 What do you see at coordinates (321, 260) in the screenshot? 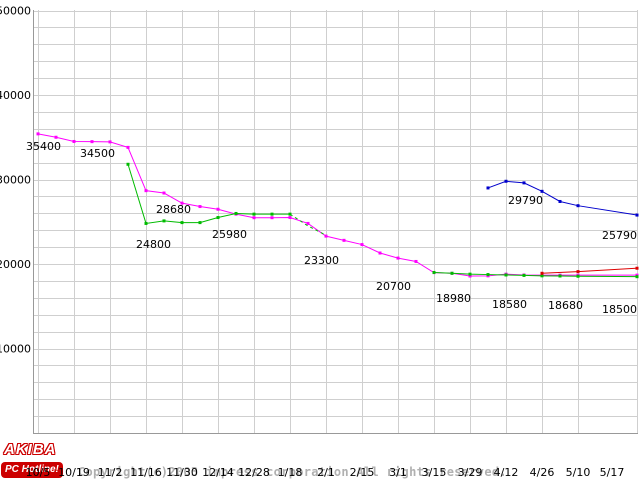
I see `point-label: 23300` at bounding box center [321, 260].